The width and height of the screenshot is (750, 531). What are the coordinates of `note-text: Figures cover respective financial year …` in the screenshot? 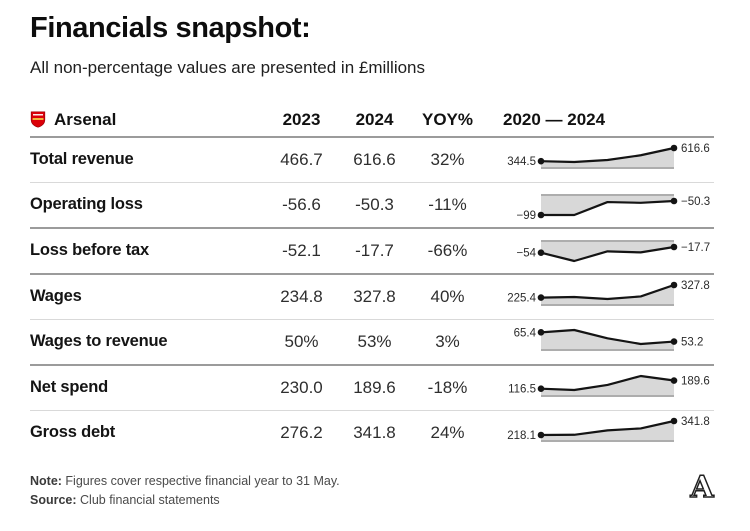 It's located at (200, 480).